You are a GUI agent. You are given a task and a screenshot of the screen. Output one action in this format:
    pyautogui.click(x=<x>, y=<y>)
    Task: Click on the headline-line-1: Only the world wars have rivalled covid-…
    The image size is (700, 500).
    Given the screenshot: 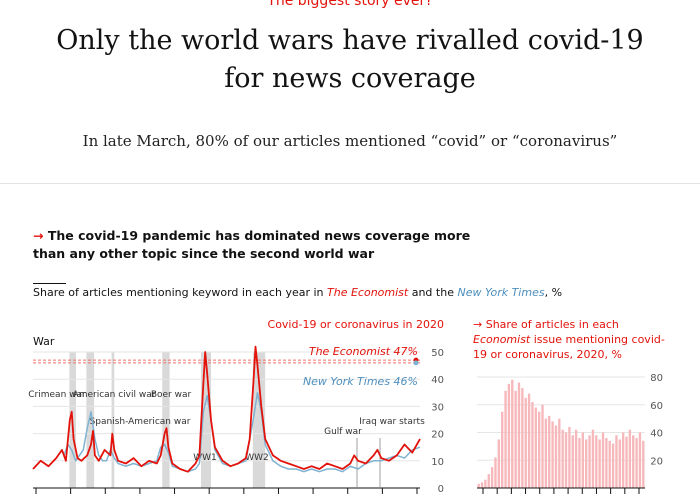 What is the action you would take?
    pyautogui.click(x=350, y=40)
    